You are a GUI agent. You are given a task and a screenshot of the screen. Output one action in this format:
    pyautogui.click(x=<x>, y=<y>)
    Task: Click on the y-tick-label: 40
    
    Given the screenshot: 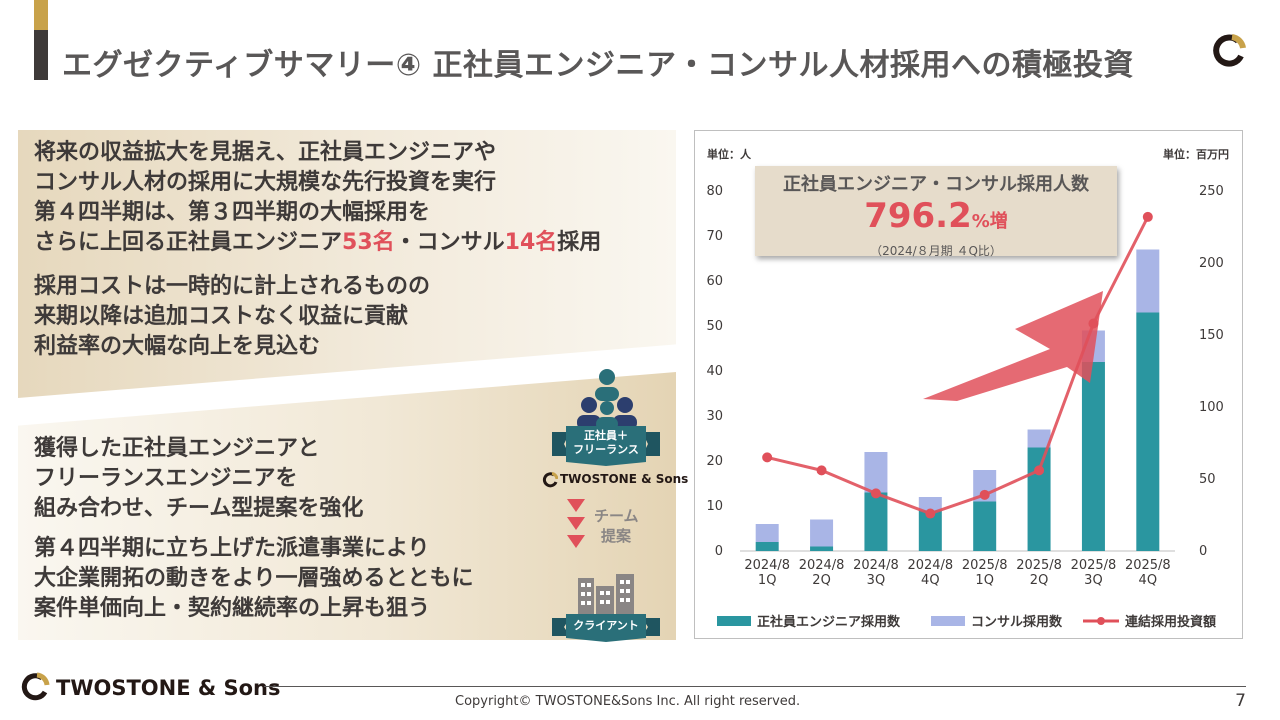 What is the action you would take?
    pyautogui.click(x=714, y=371)
    